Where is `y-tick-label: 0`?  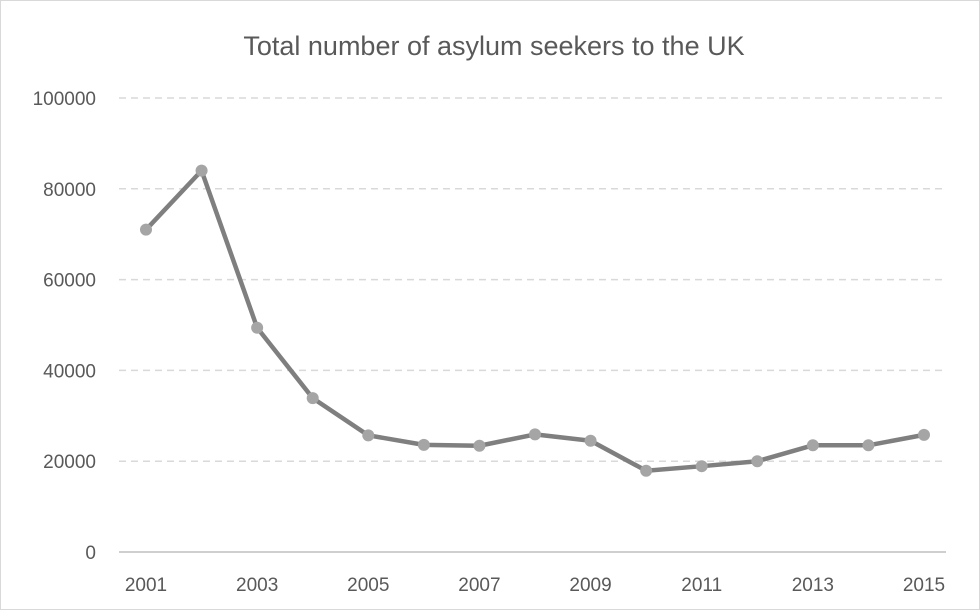 y-tick-label: 0 is located at coordinates (90, 553).